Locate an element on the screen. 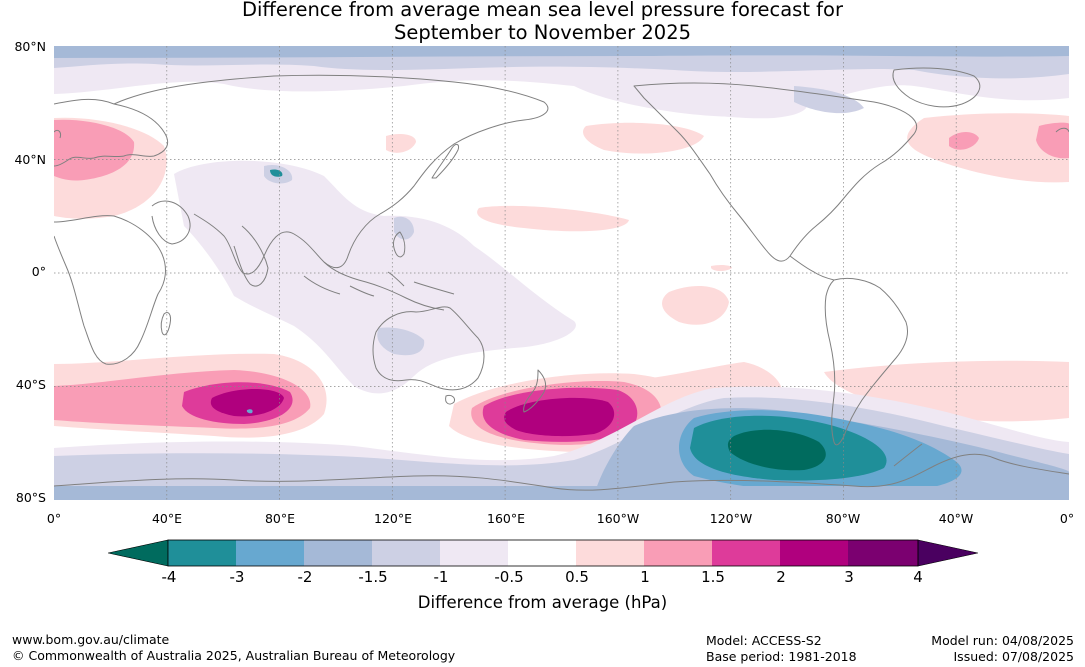 The width and height of the screenshot is (1085, 667). atlantic-pos-weak is located at coordinates (988, 148).